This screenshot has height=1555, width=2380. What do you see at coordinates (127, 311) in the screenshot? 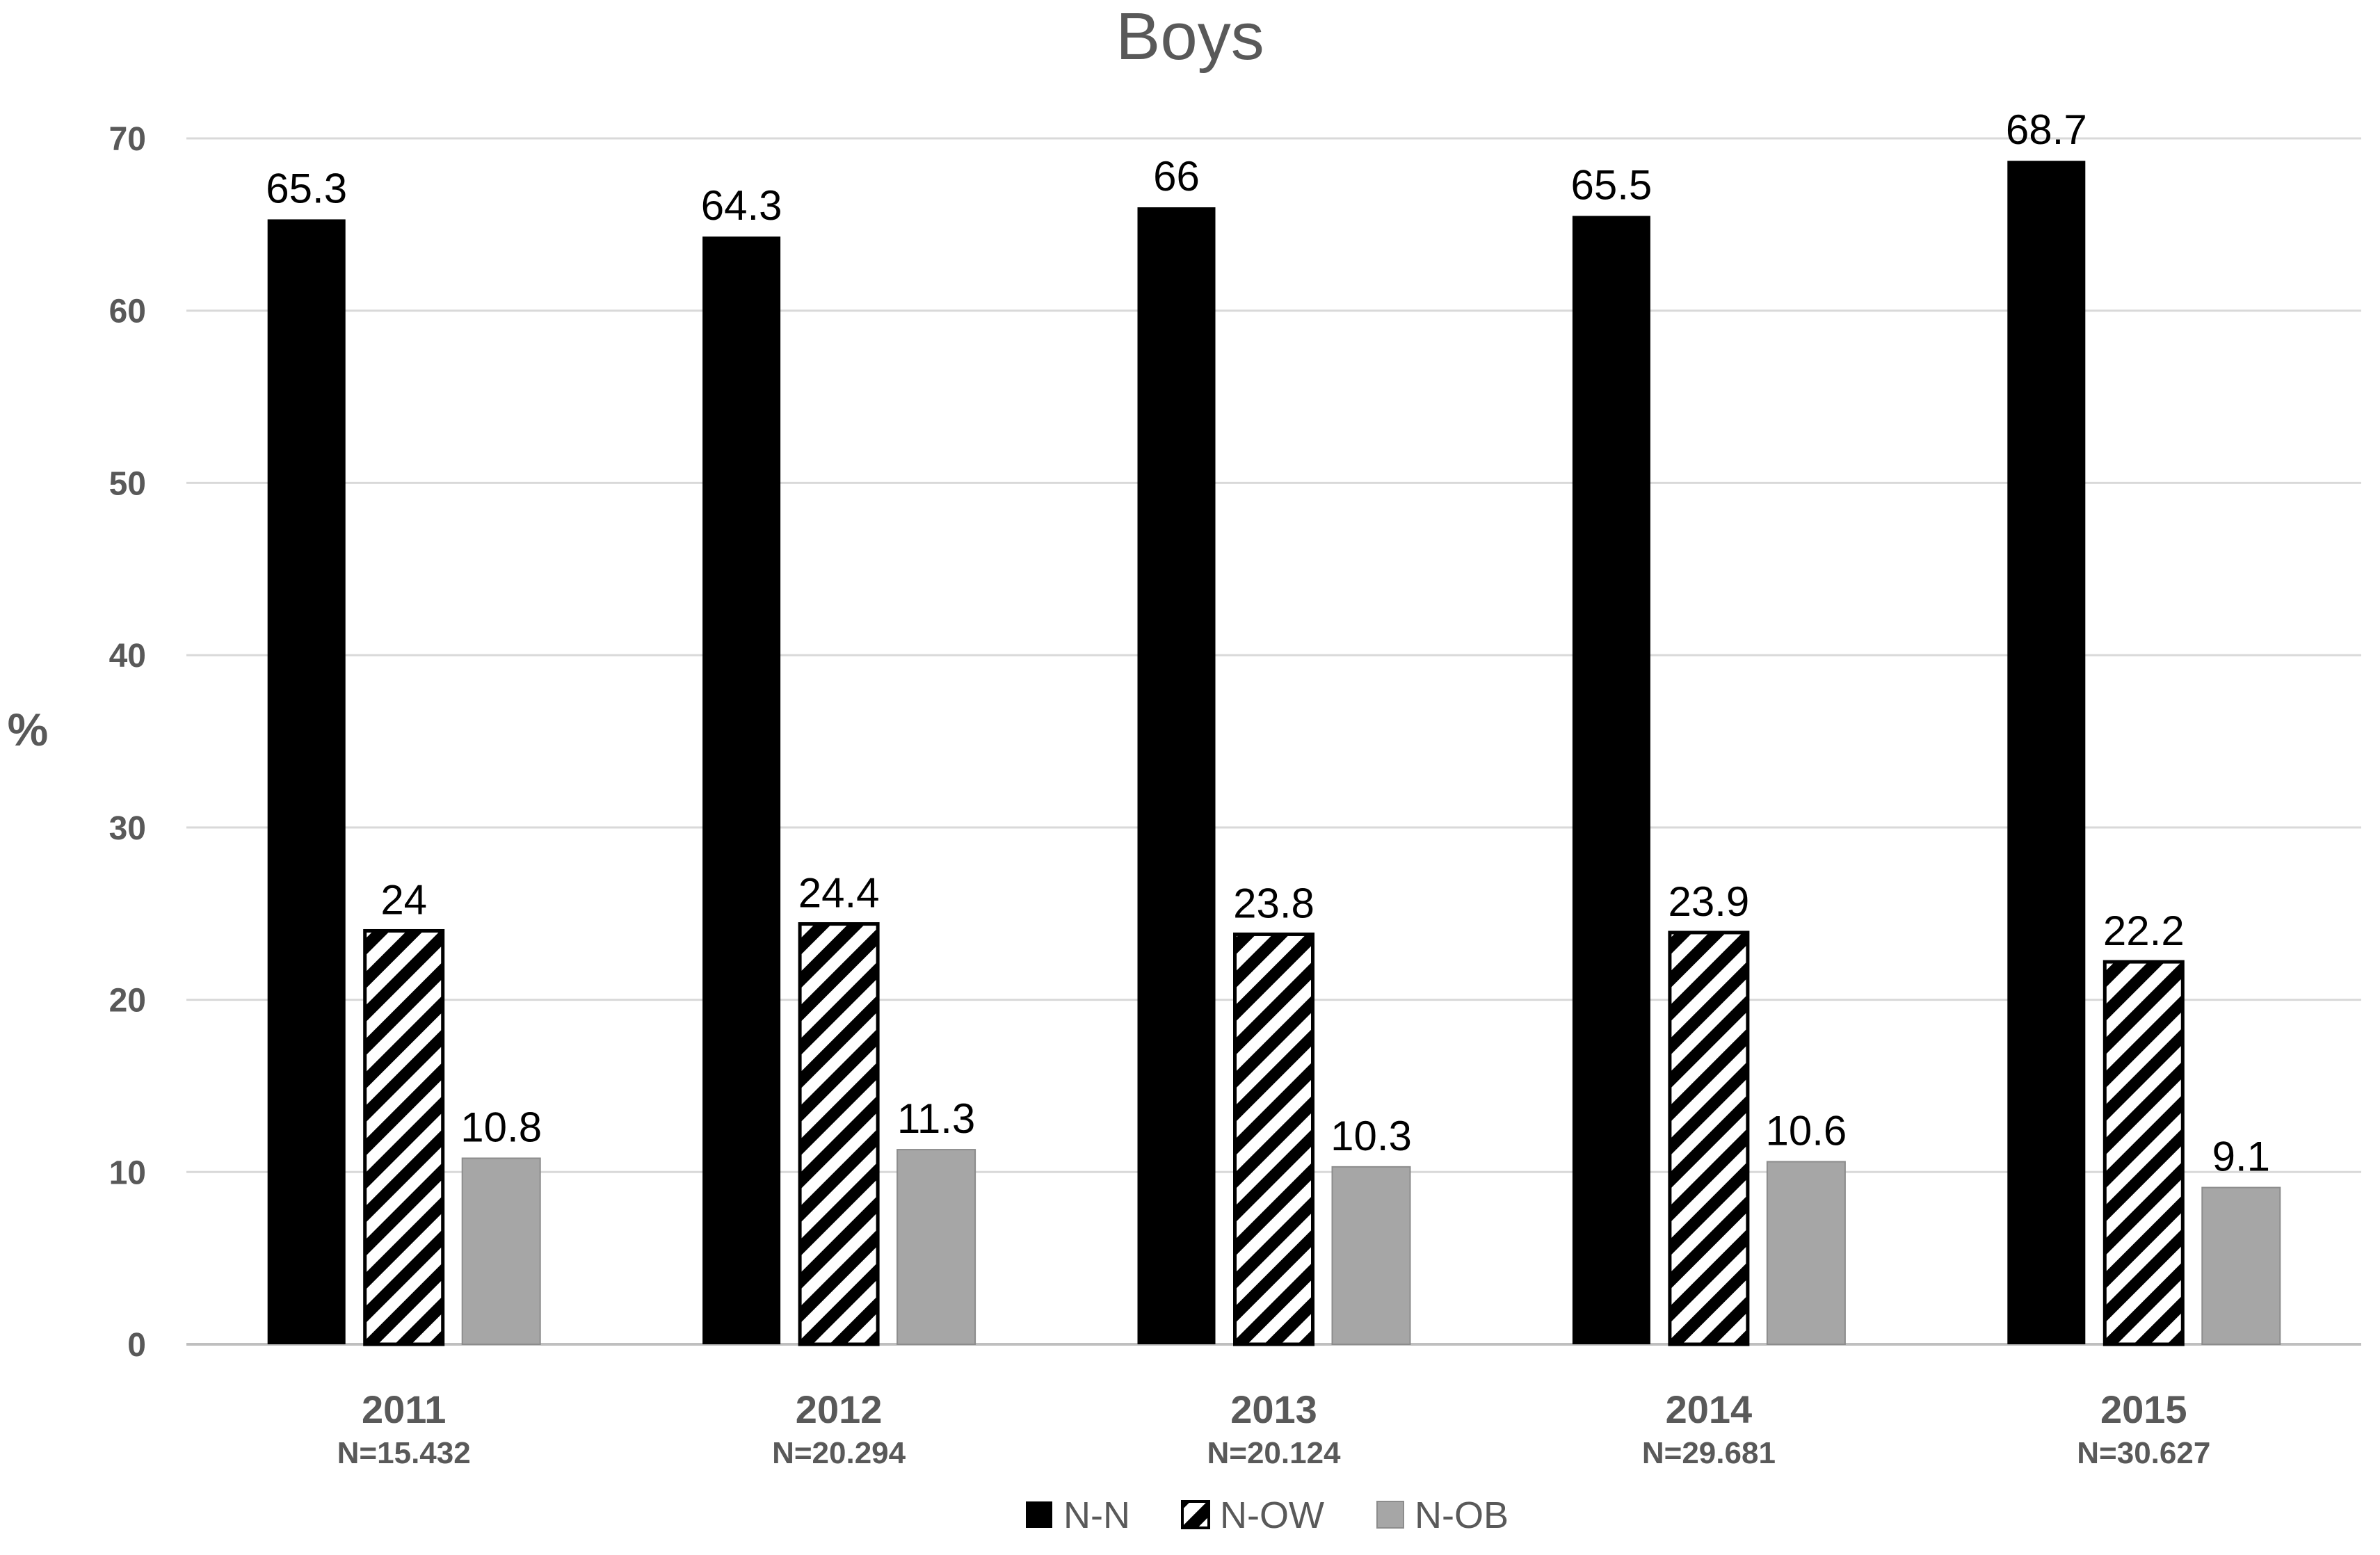
I see `y-tick-label: 60` at bounding box center [127, 311].